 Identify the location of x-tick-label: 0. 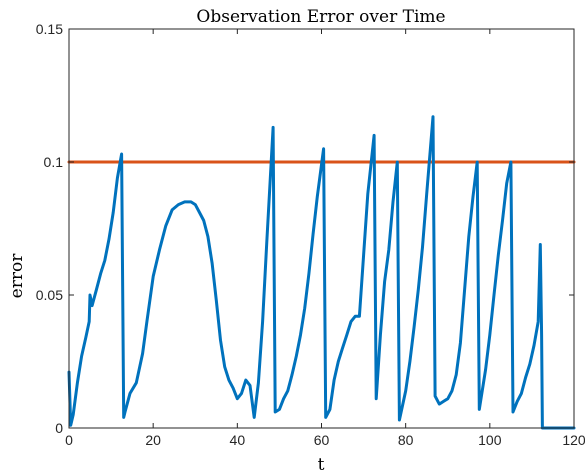
(69, 440).